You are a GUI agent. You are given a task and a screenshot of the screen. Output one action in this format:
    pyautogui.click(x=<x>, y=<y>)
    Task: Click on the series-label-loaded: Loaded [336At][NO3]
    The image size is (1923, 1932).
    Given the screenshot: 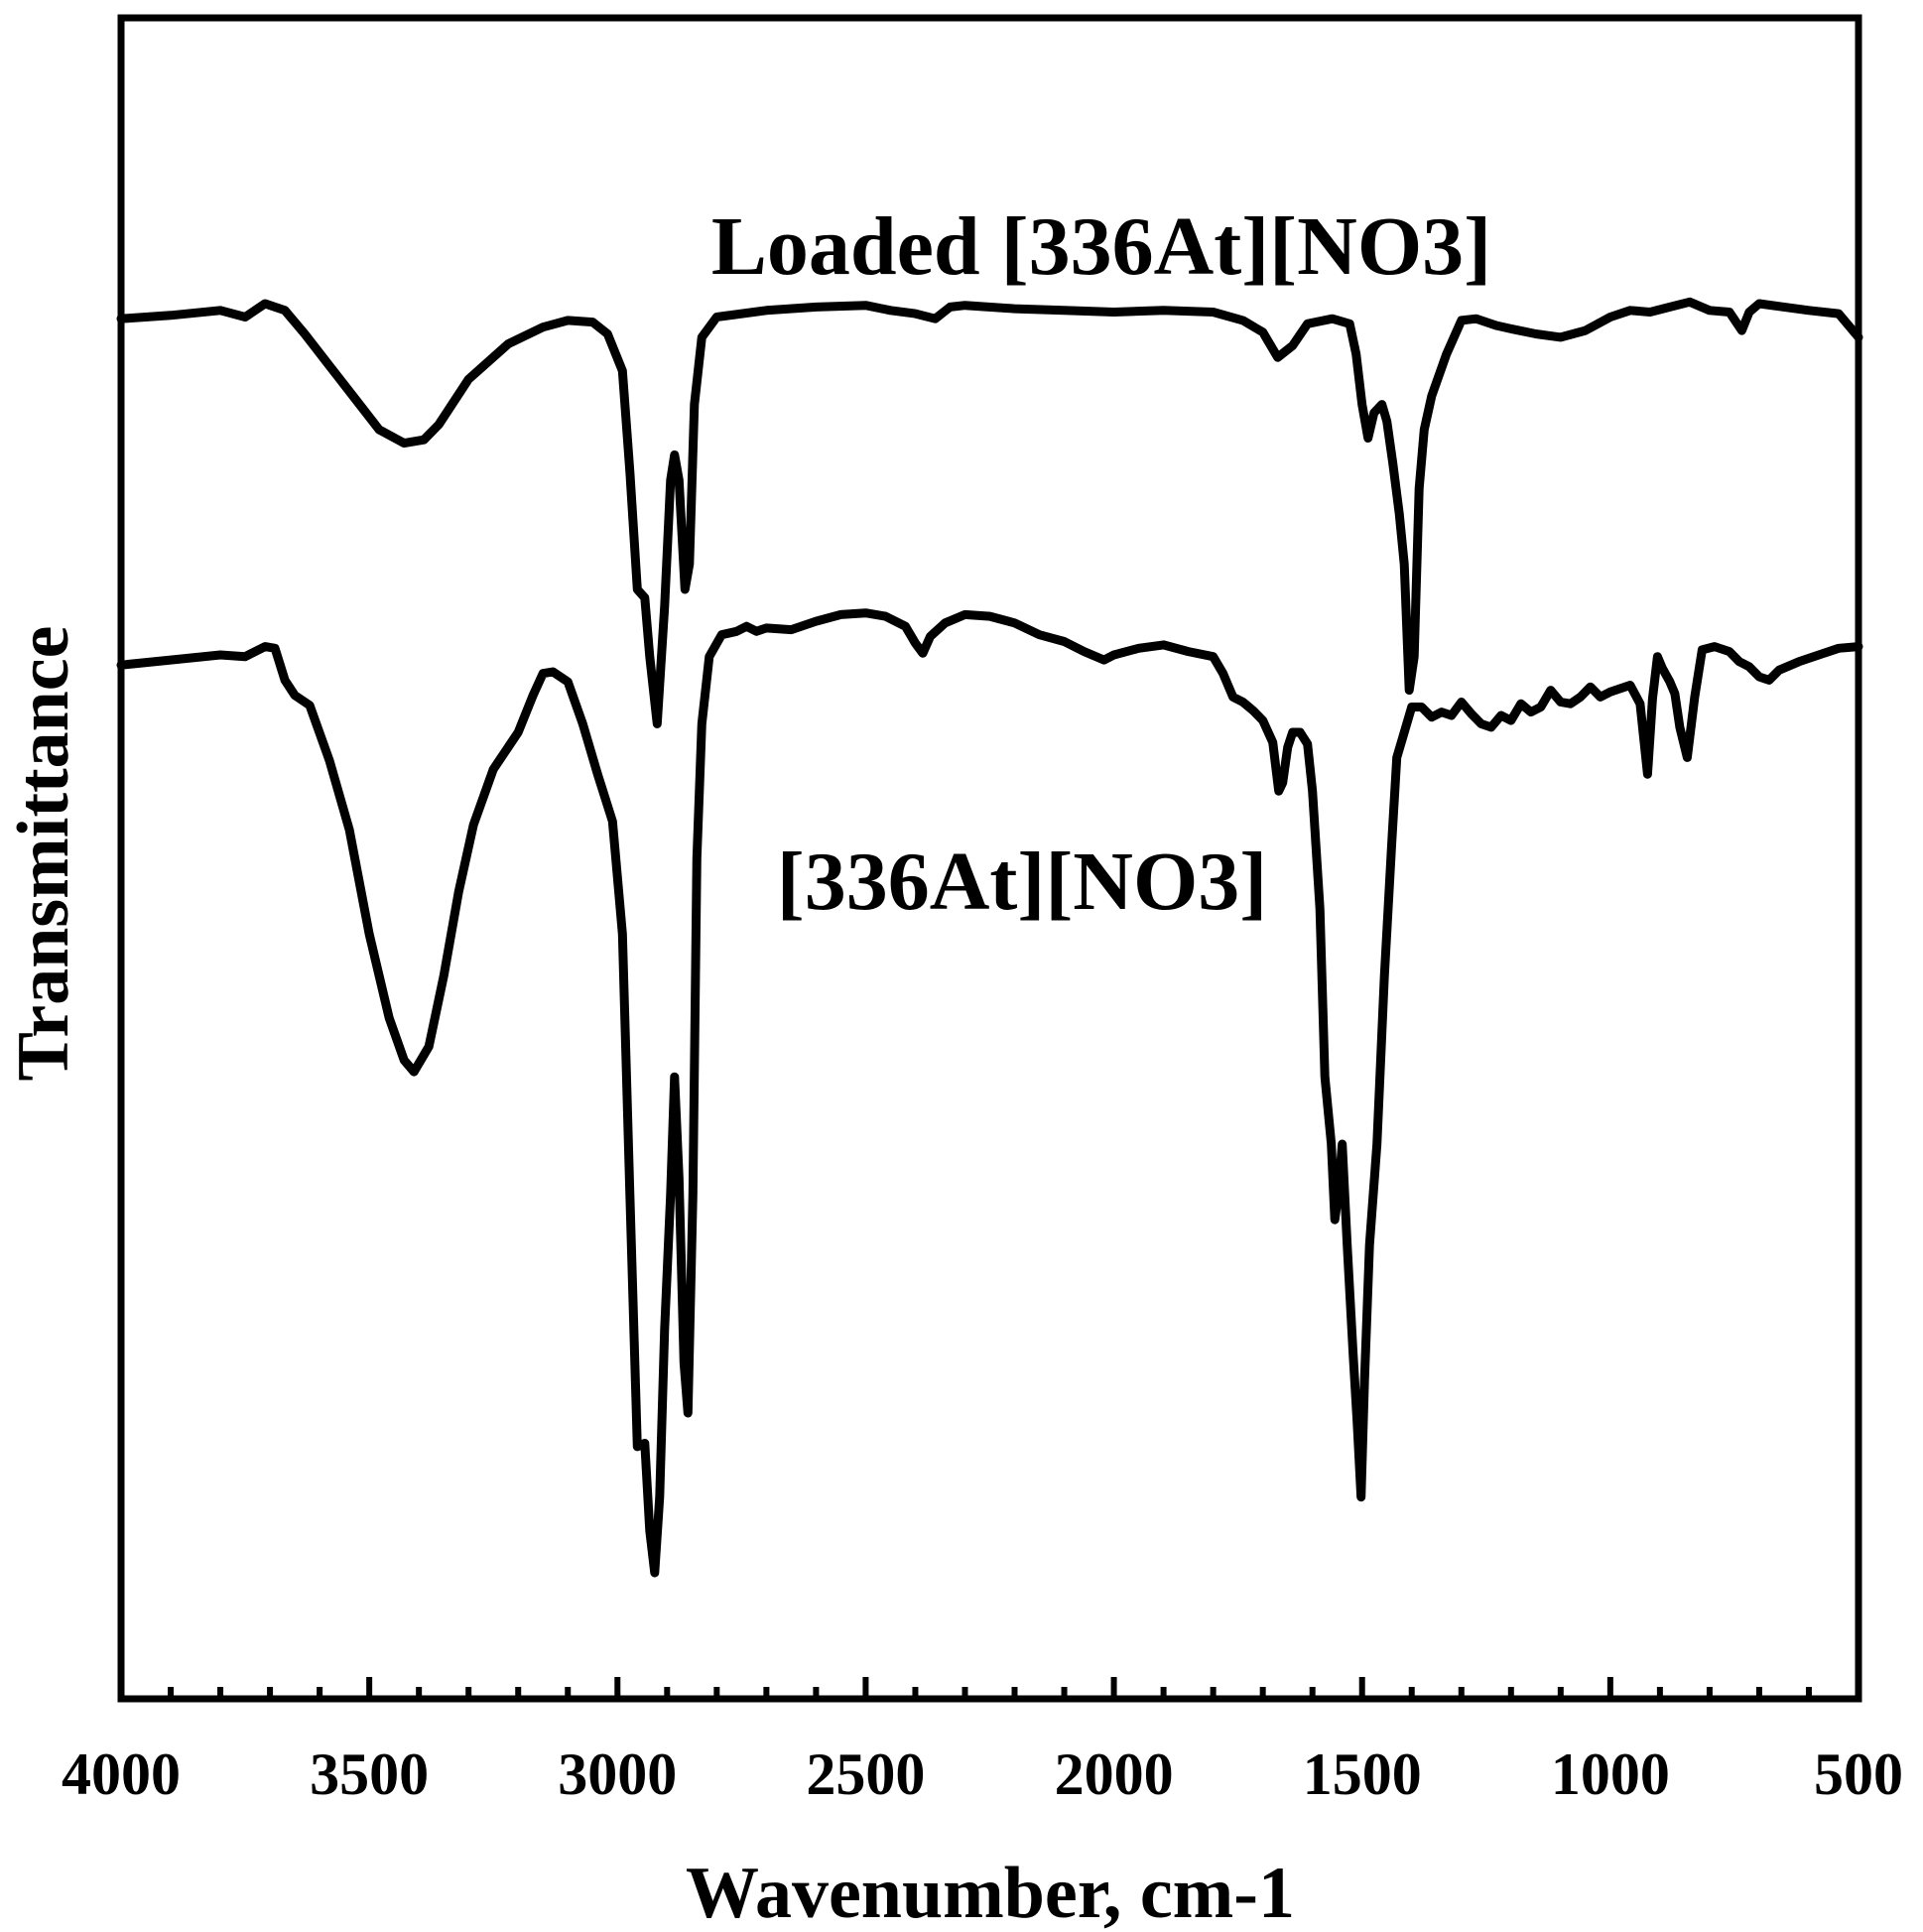 What is the action you would take?
    pyautogui.click(x=1101, y=247)
    